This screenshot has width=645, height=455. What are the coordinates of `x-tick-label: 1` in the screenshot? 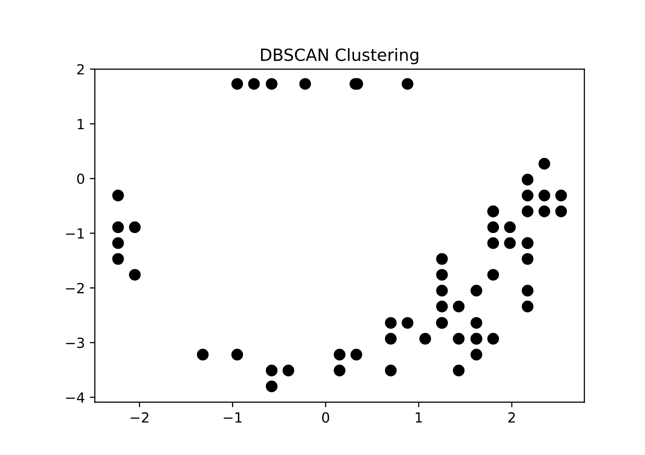 It's located at (419, 417).